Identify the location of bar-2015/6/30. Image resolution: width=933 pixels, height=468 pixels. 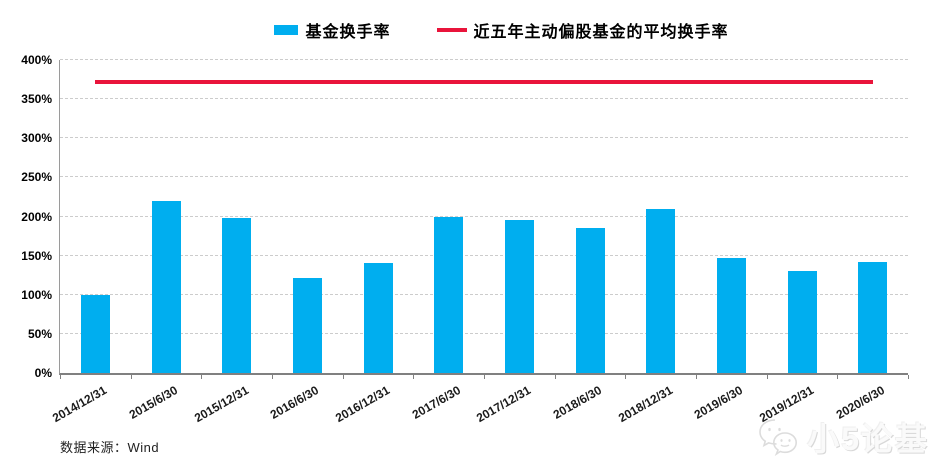
(166, 286).